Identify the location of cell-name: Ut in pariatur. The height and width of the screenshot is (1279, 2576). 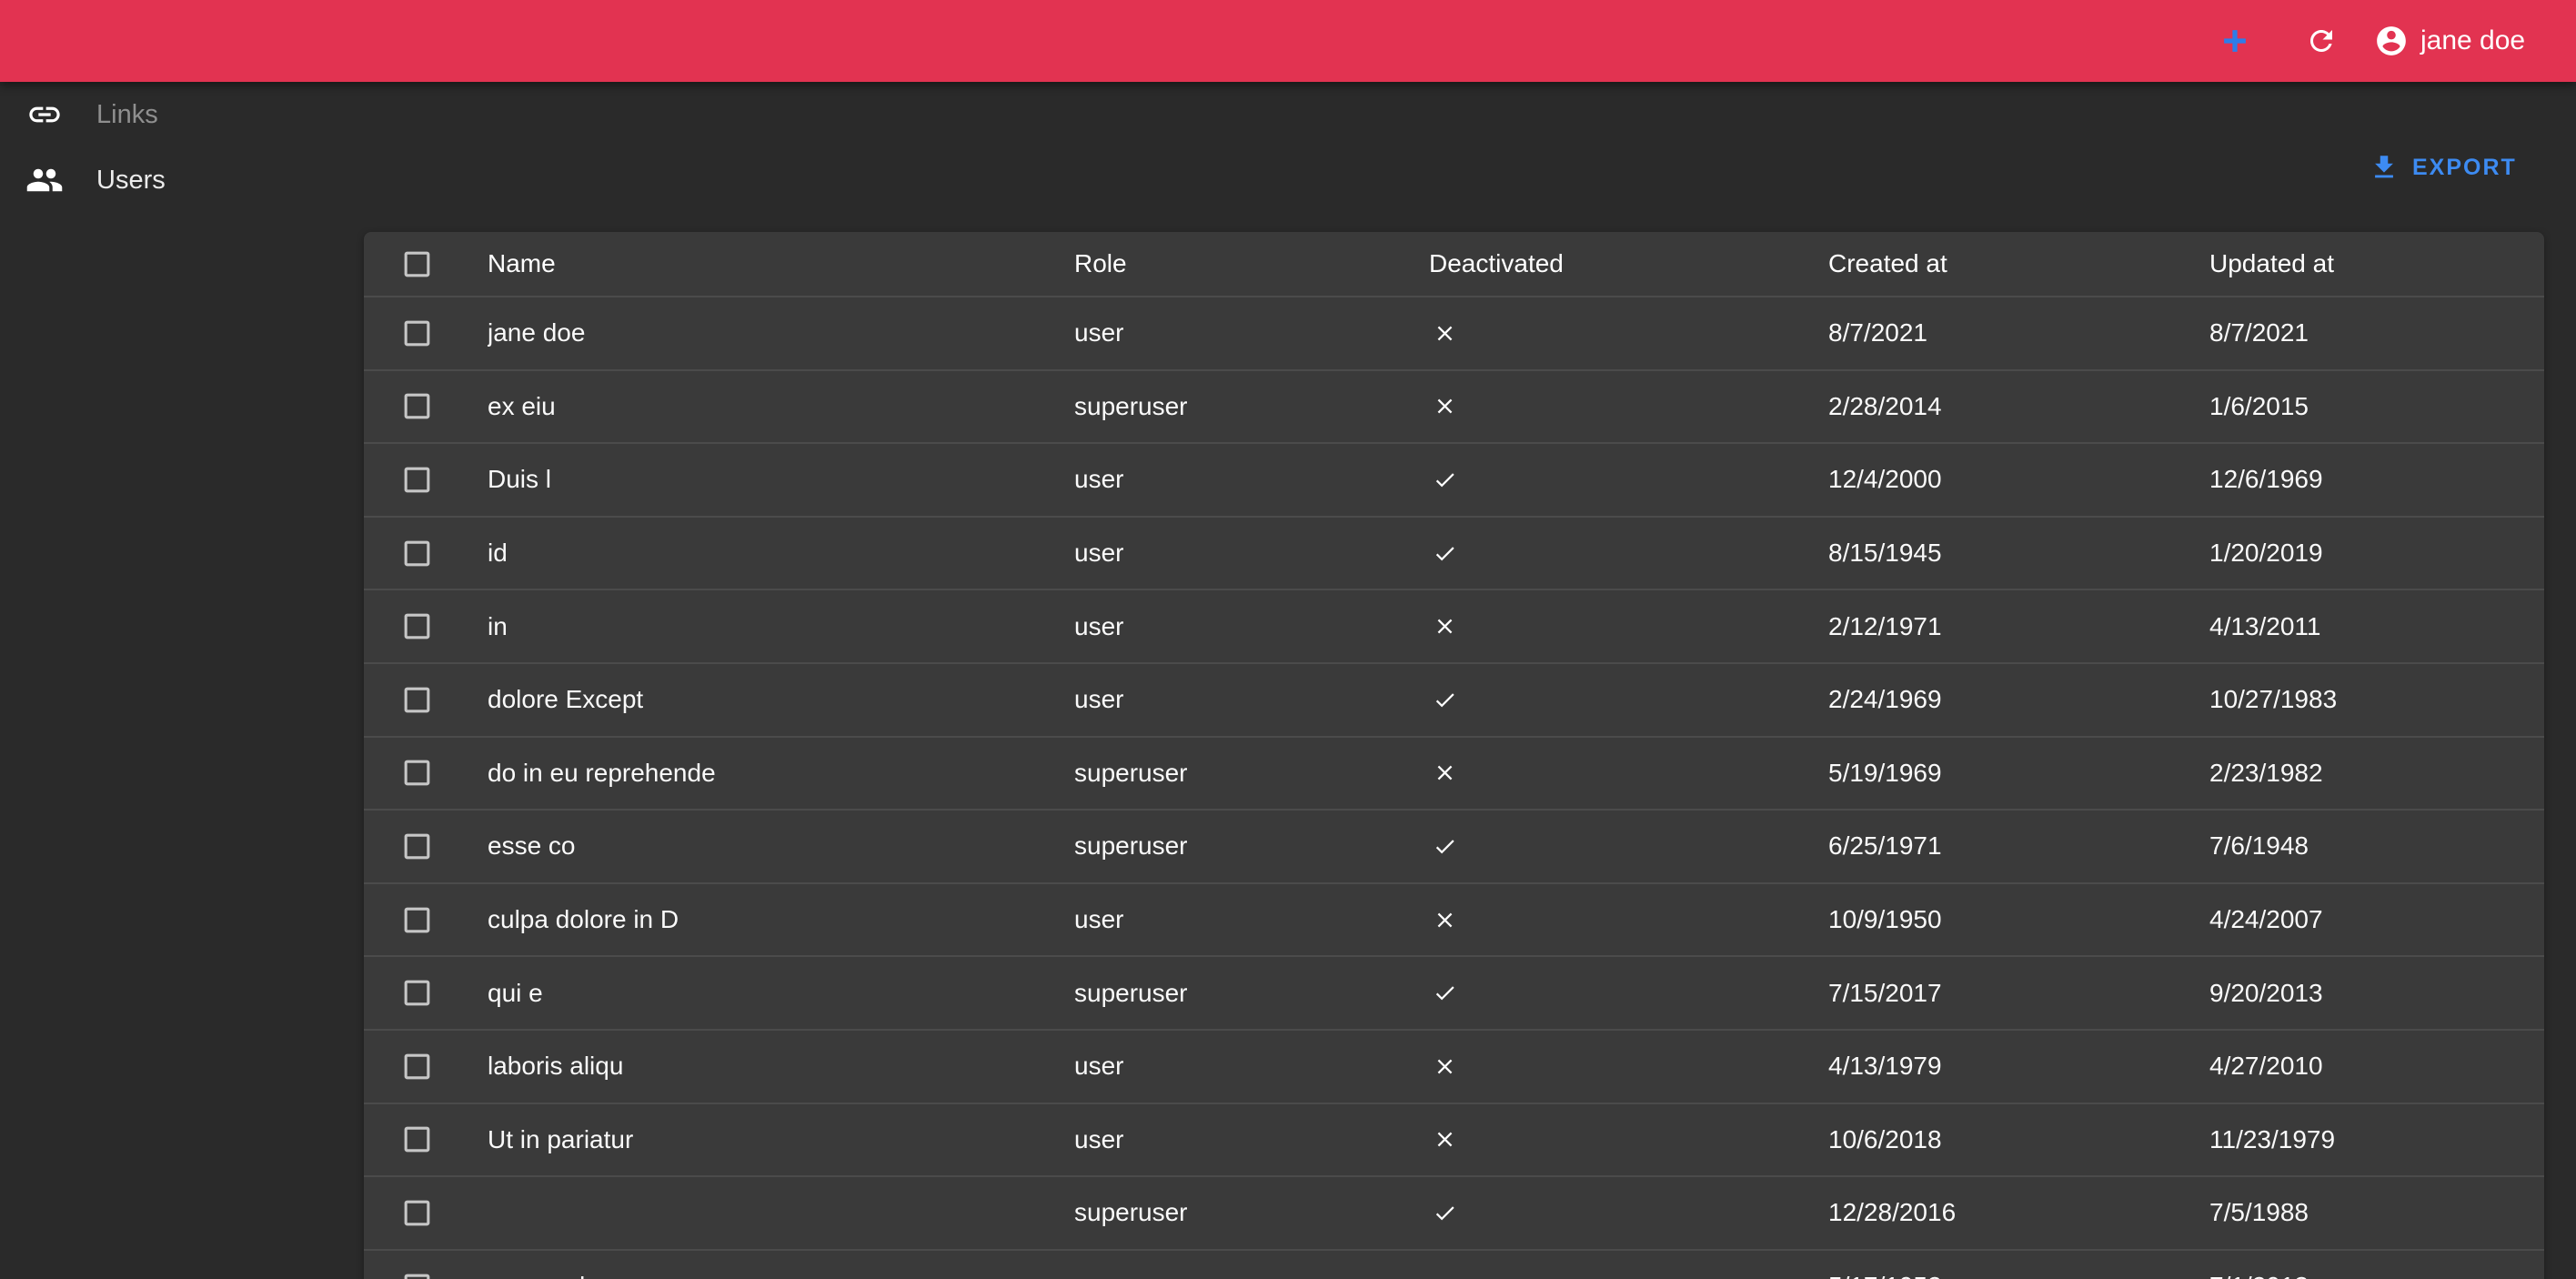
(561, 1139).